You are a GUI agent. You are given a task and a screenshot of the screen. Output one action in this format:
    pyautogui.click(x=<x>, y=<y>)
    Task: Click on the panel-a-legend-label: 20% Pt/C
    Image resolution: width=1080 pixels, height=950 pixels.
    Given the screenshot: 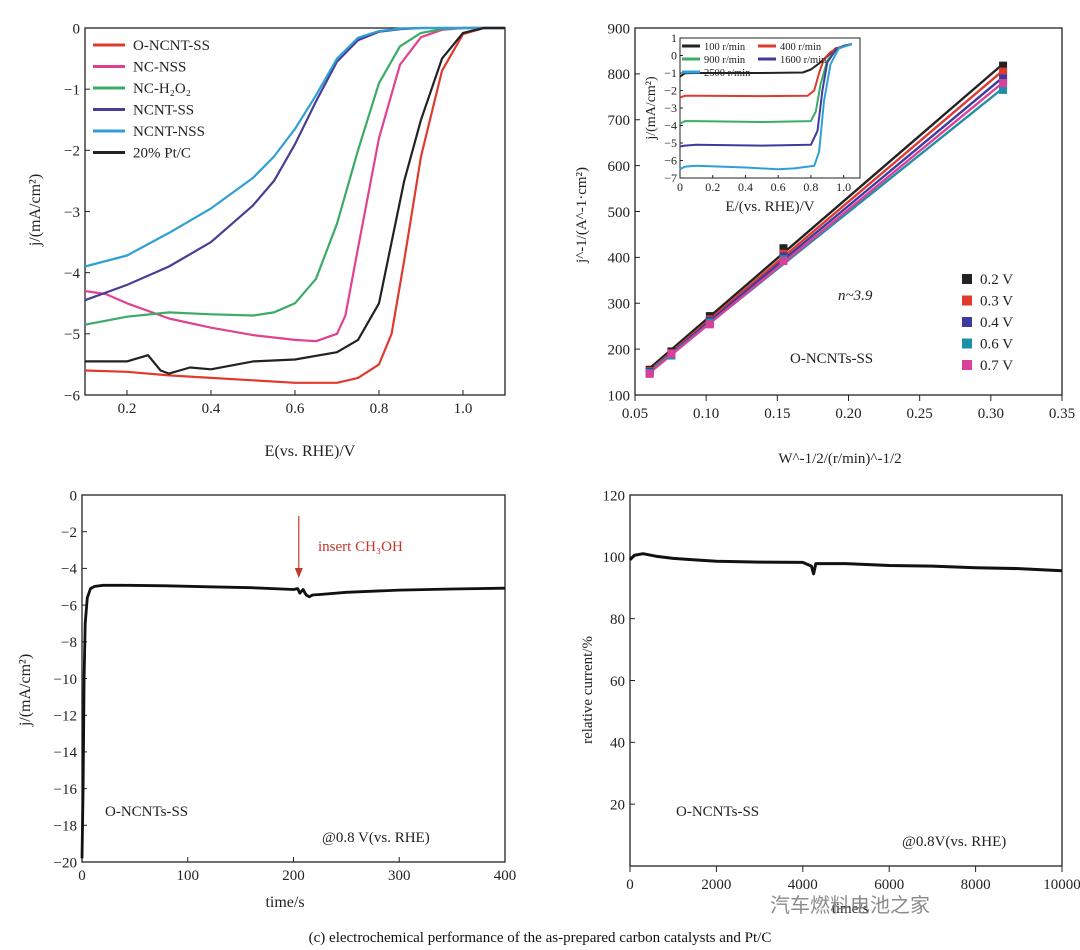 What is the action you would take?
    pyautogui.click(x=162, y=154)
    